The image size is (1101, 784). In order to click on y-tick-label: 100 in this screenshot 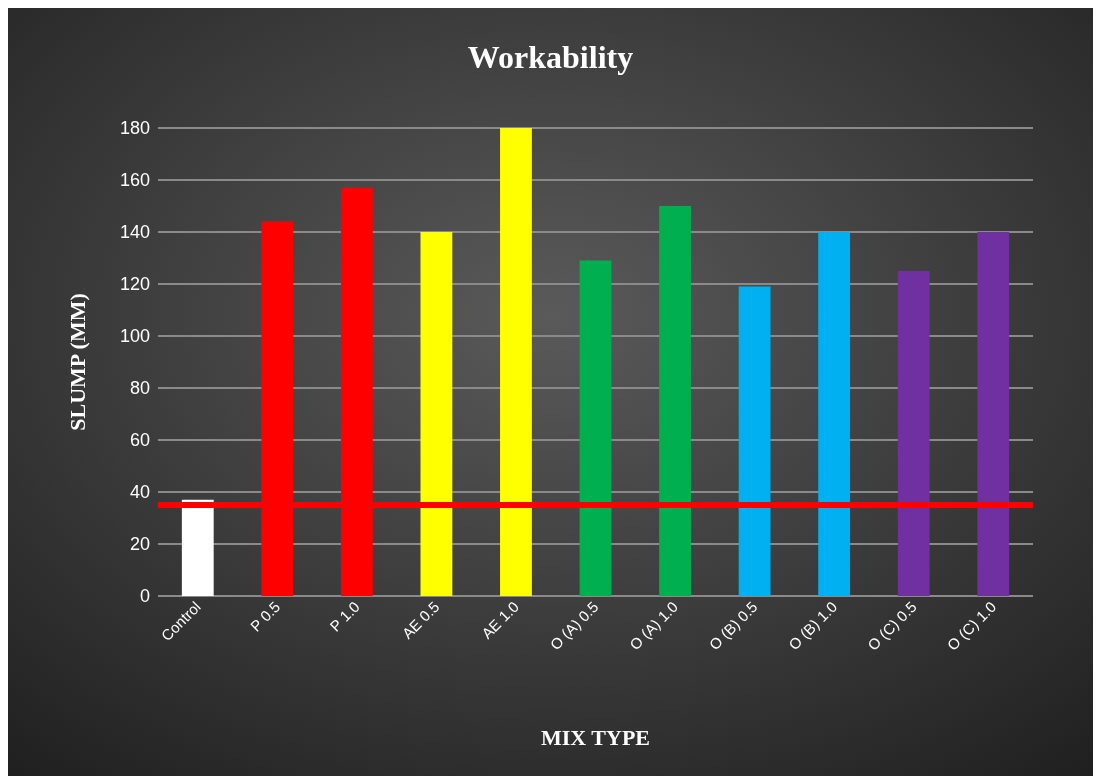, I will do `click(134, 336)`.